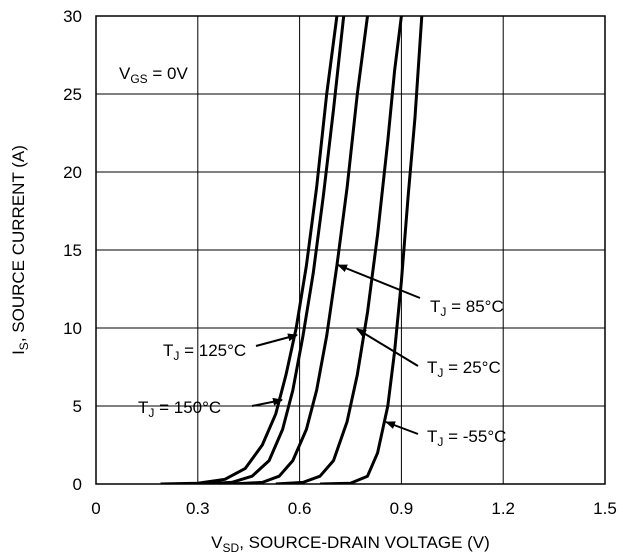 This screenshot has height=558, width=623. What do you see at coordinates (503, 508) in the screenshot?
I see `x-tick-label: 1.2` at bounding box center [503, 508].